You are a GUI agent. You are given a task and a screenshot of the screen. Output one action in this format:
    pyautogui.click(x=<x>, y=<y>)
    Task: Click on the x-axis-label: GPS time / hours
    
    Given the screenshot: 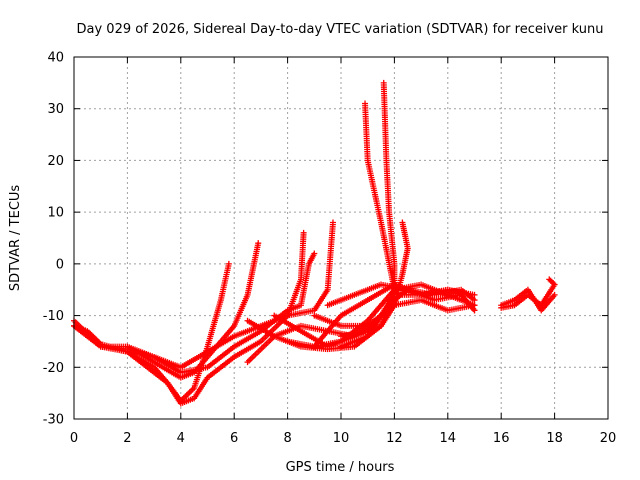 What is the action you would take?
    pyautogui.click(x=340, y=467)
    